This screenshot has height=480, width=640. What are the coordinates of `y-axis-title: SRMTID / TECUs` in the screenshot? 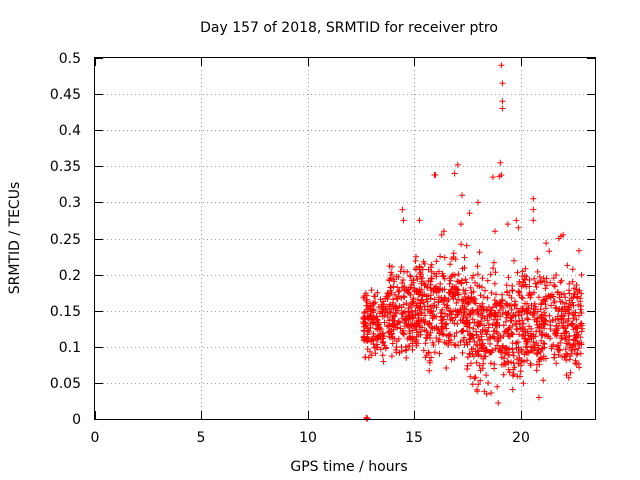 It's located at (15, 238).